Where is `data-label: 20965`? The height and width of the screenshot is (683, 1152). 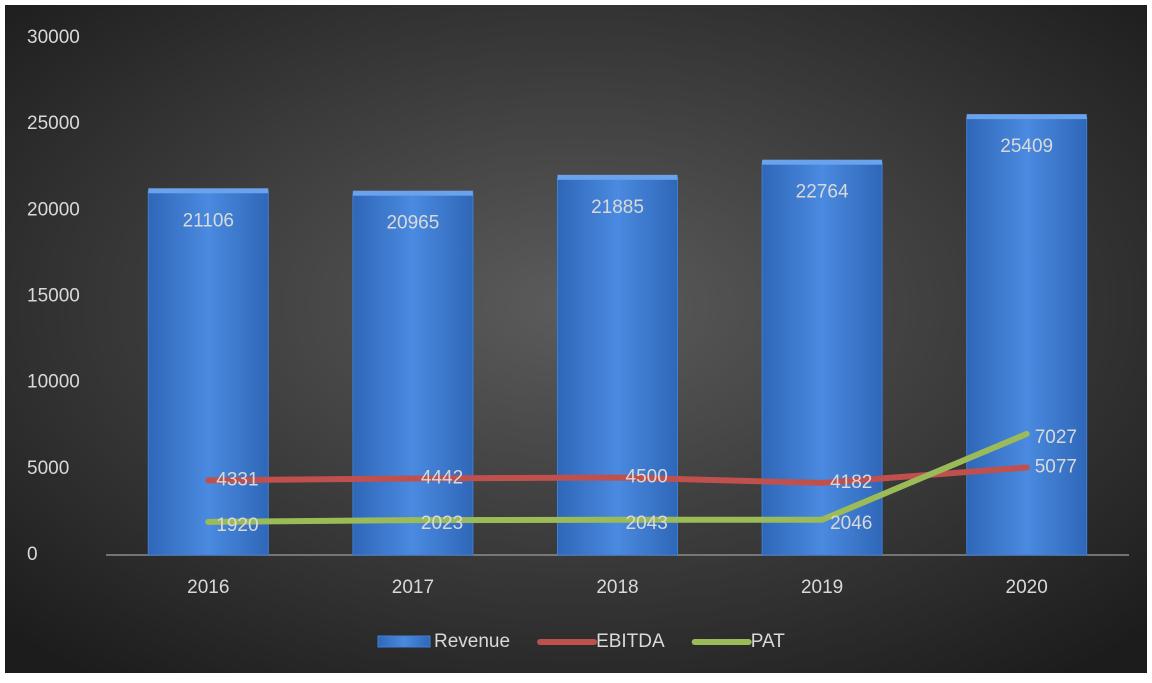
data-label: 20965 is located at coordinates (412, 223).